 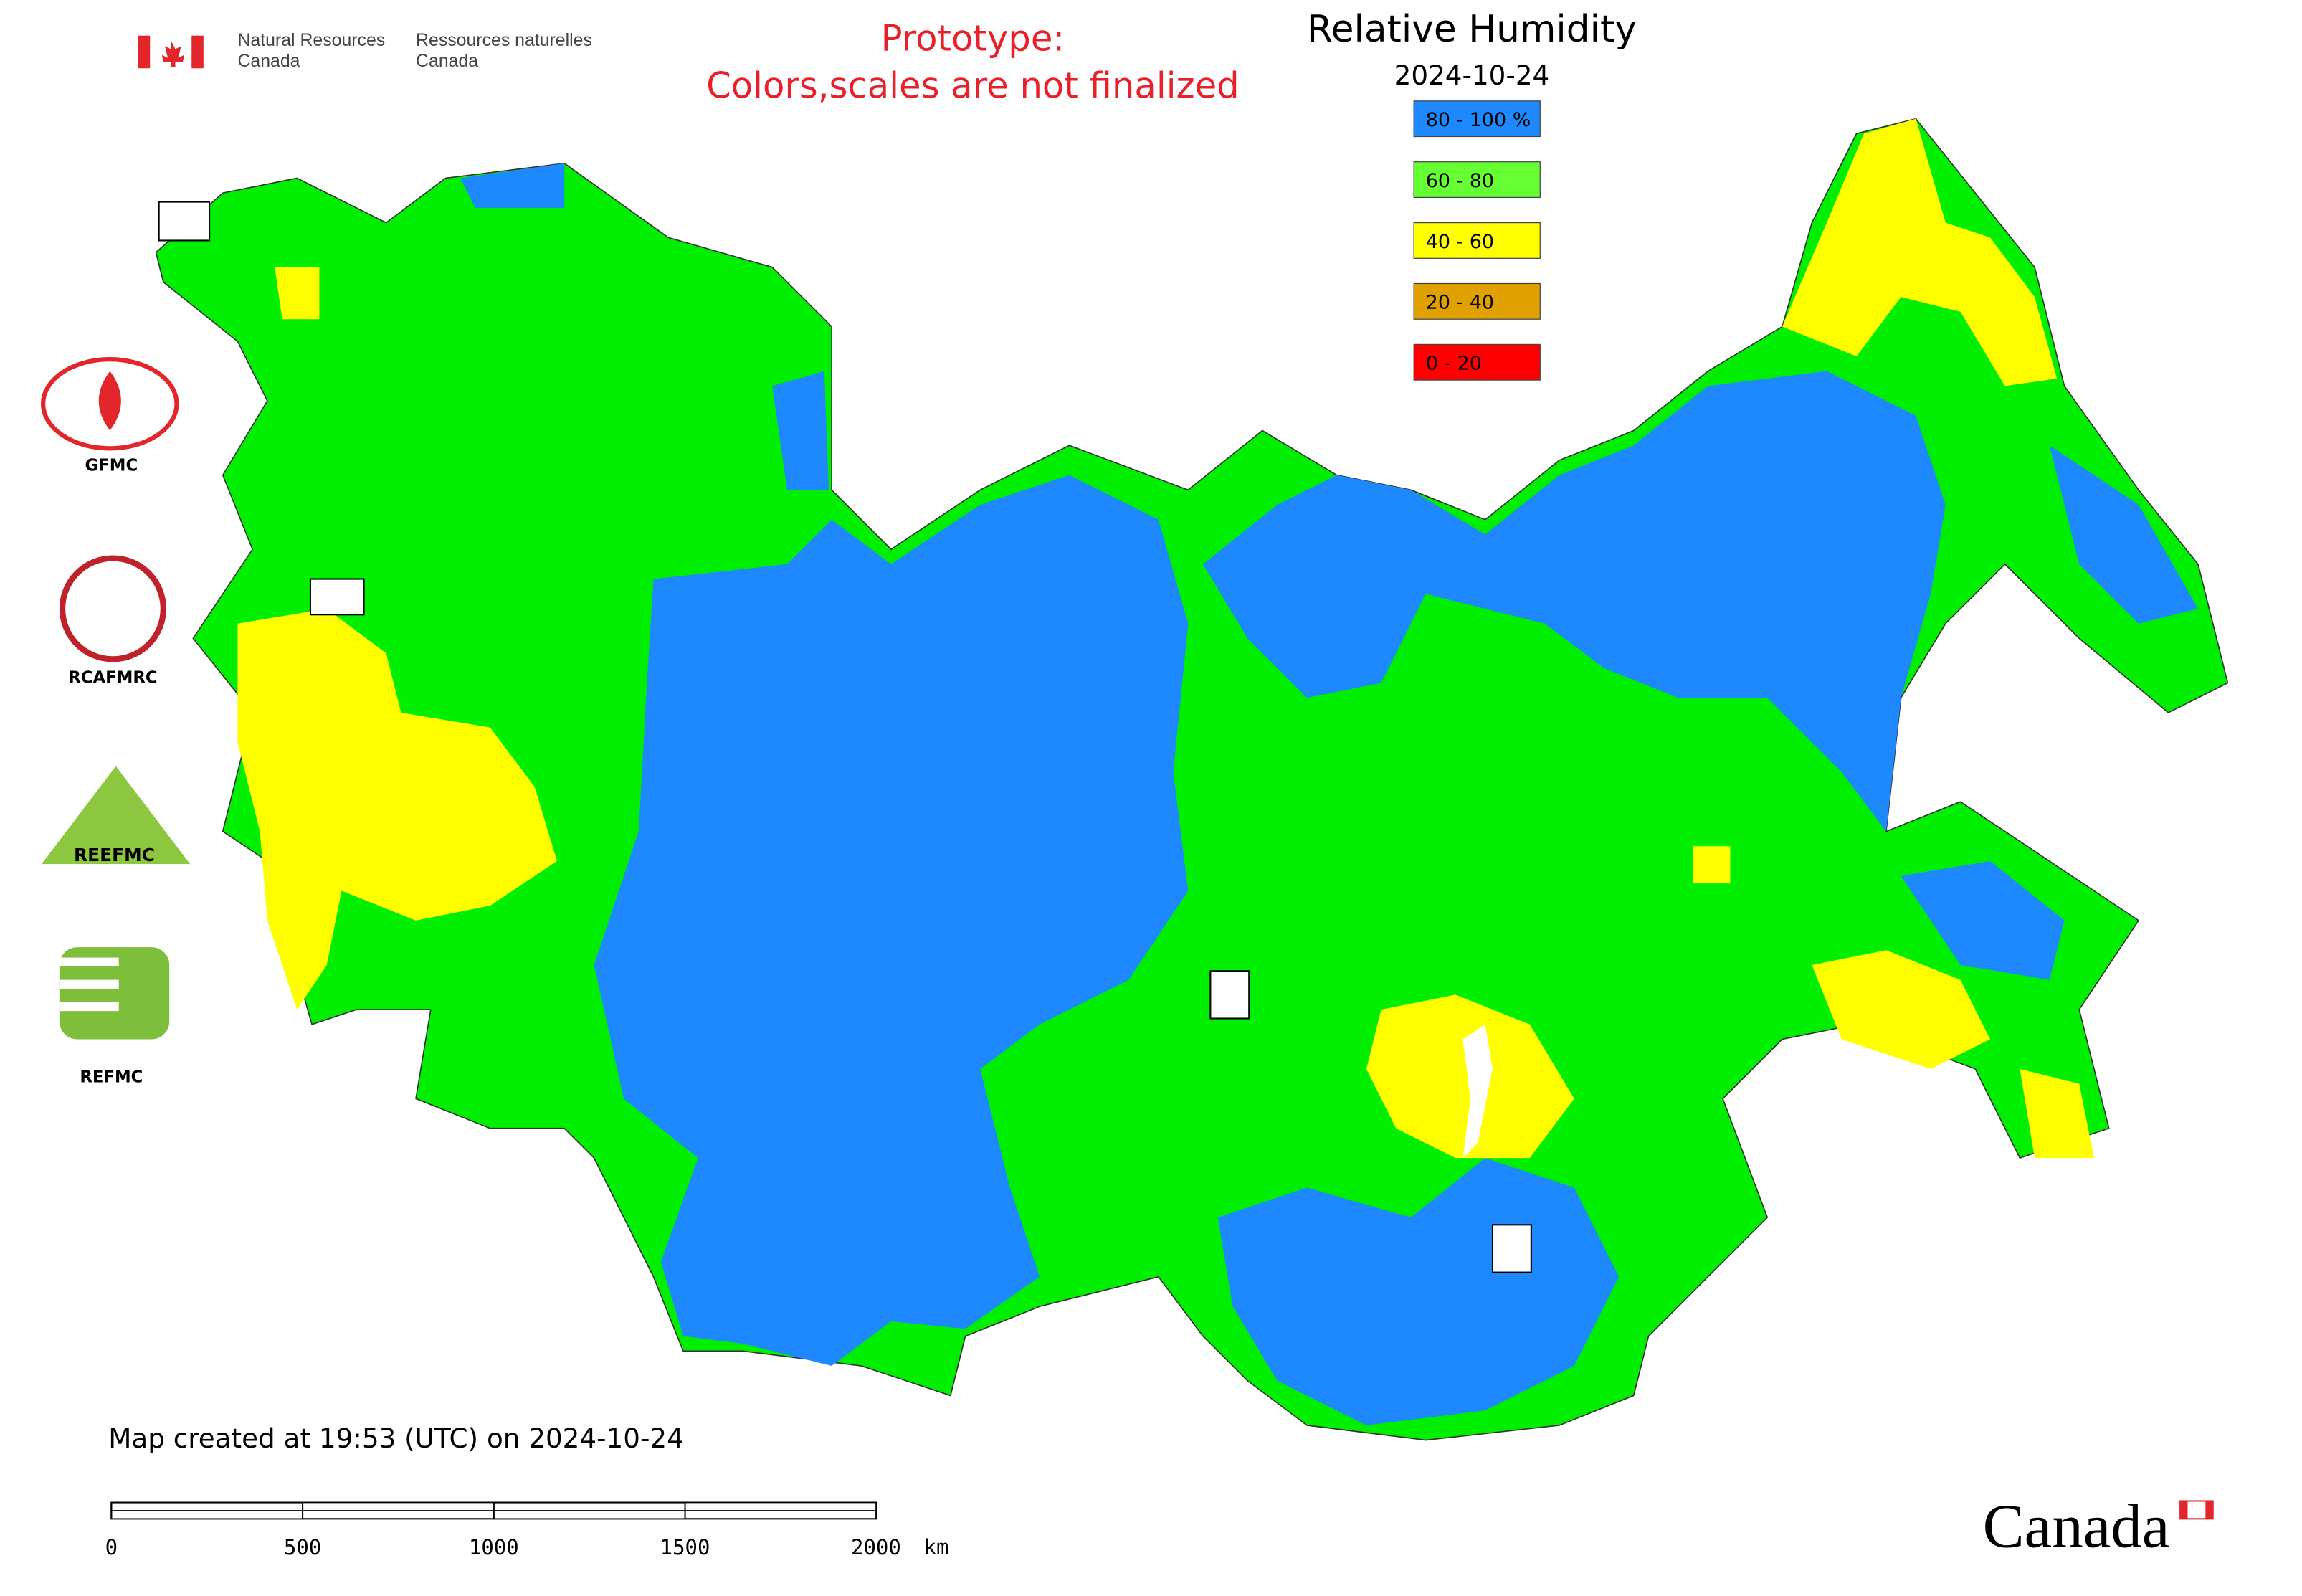 What do you see at coordinates (447, 61) in the screenshot?
I see `department-fr: Canada` at bounding box center [447, 61].